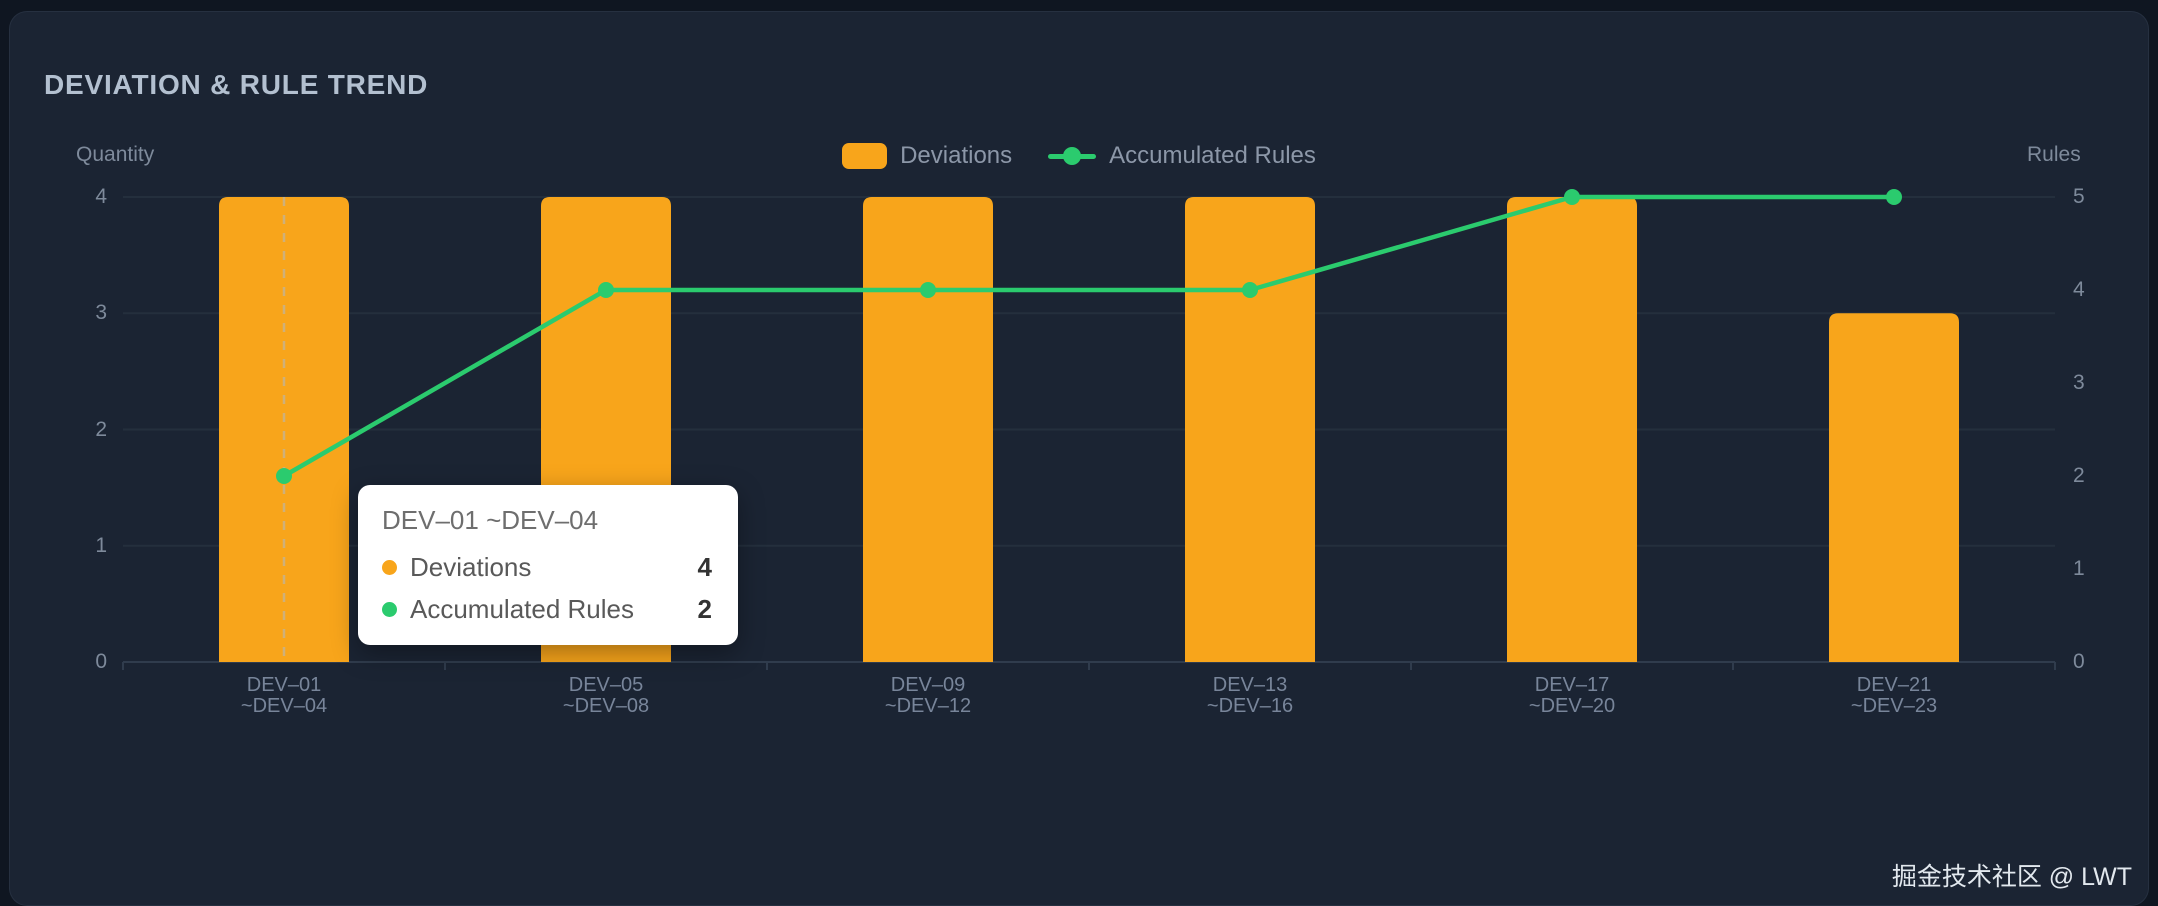 The image size is (2158, 906). I want to click on x-label-line: DEV–05, so click(606, 685).